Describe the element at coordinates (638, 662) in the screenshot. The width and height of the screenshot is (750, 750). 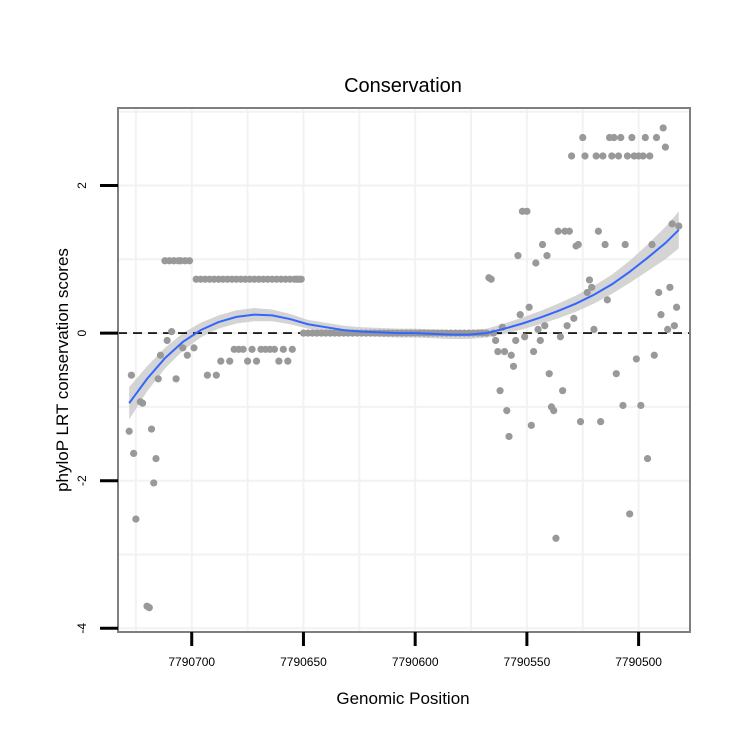
I see `x-tick-label: 7790500` at that location.